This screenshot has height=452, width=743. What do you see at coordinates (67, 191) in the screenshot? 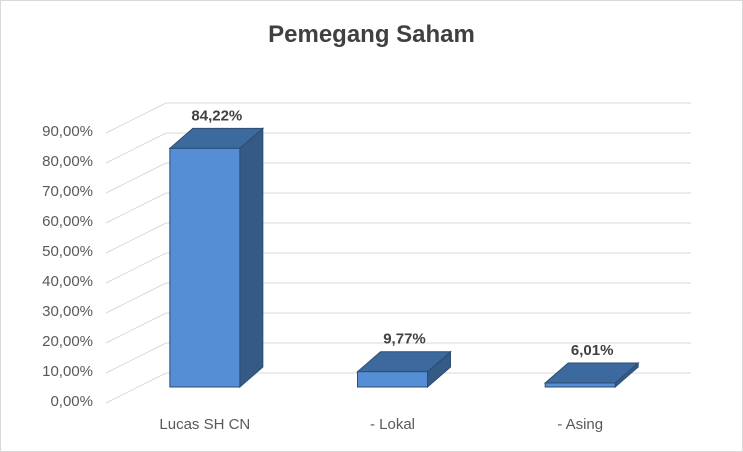
I see `y-tick-label: 70,00%` at bounding box center [67, 191].